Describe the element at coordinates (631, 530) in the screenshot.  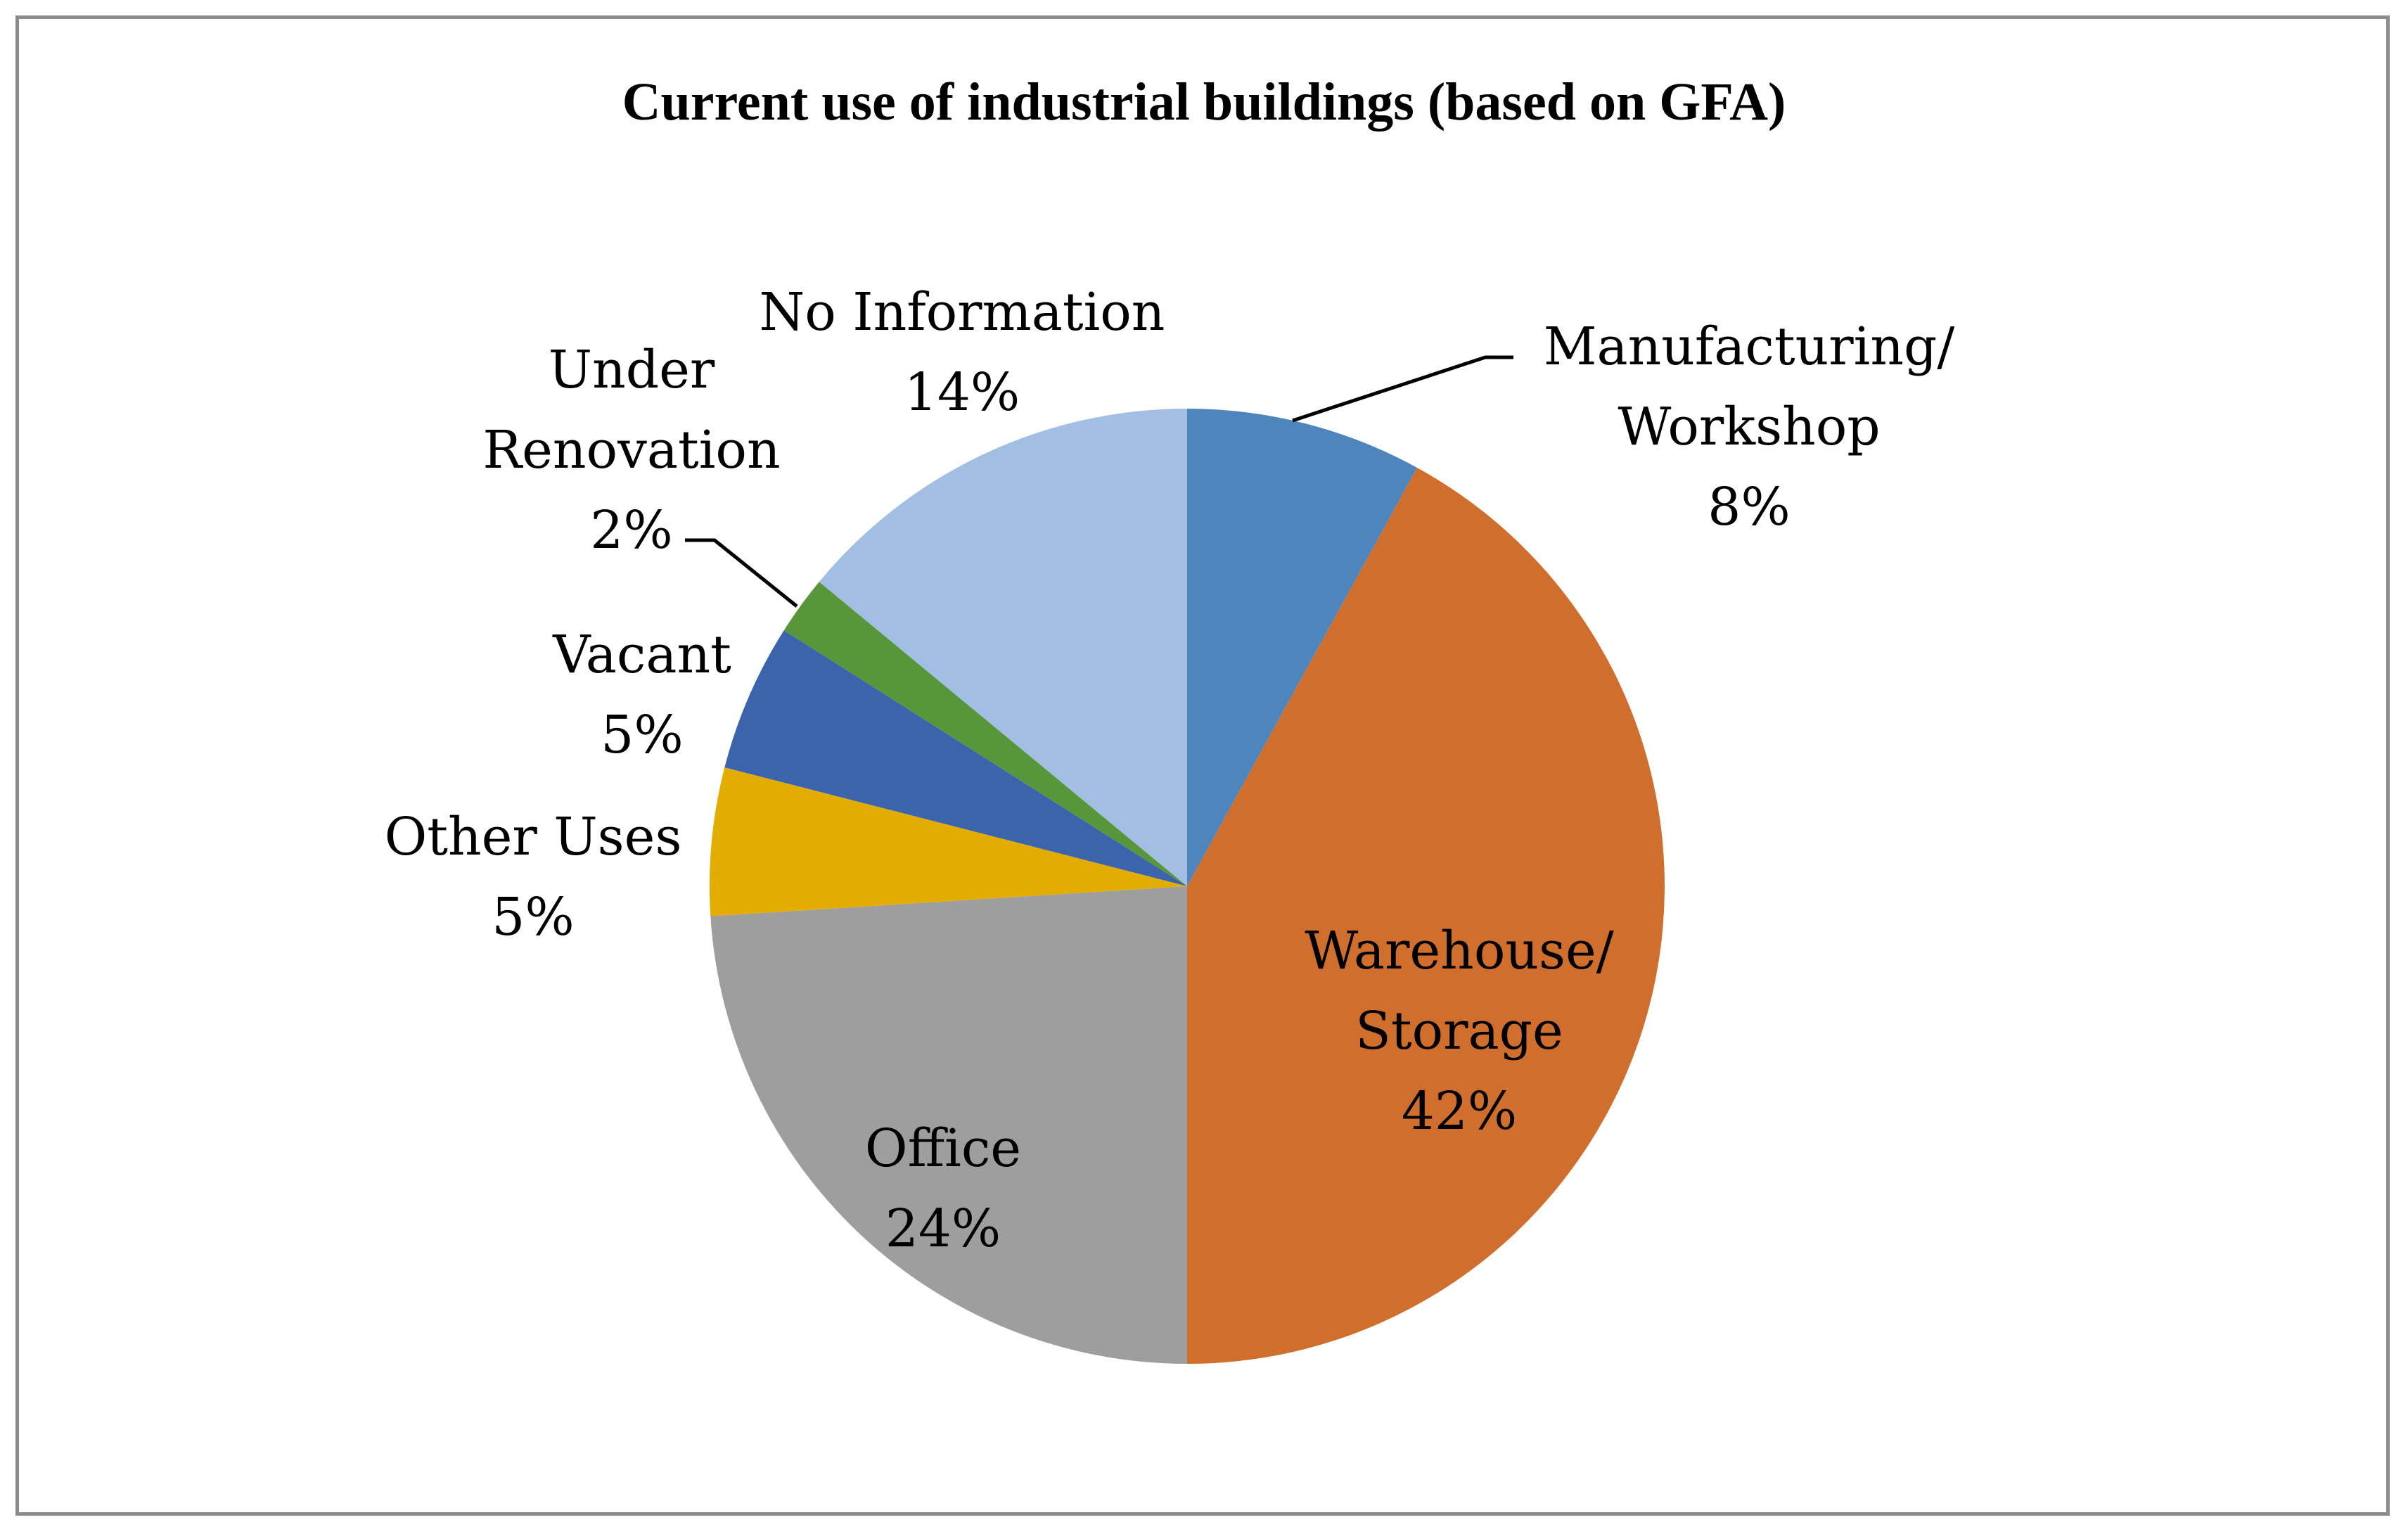
I see `slice-value-line: 2%` at that location.